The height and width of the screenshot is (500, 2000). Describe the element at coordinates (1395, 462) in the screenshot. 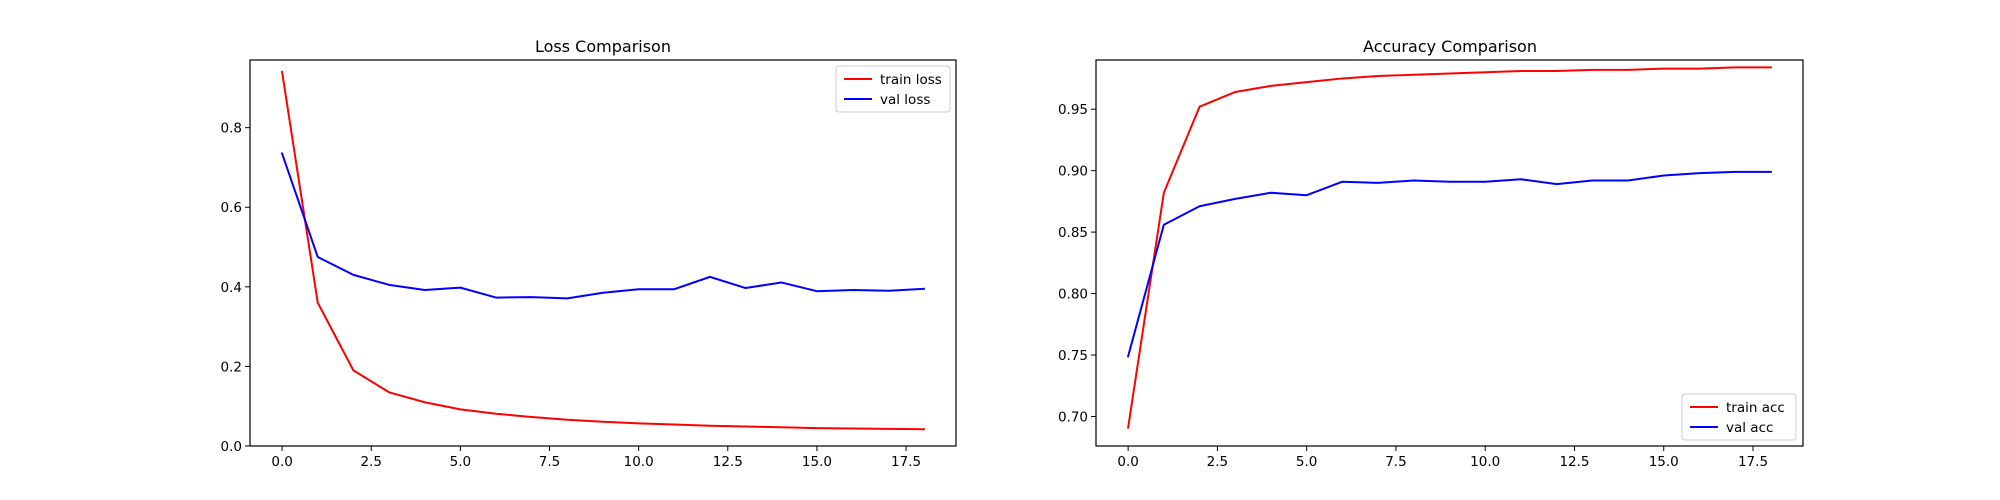

I see `accuracy-x-tick-label: 7.5` at that location.